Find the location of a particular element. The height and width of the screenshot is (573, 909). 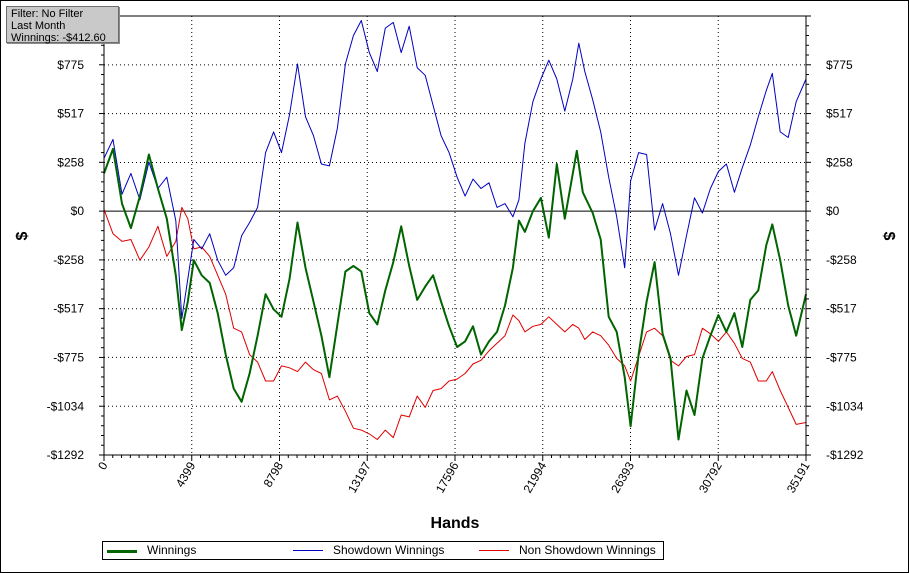

y-tick-label-left: $517 is located at coordinates (70, 114).